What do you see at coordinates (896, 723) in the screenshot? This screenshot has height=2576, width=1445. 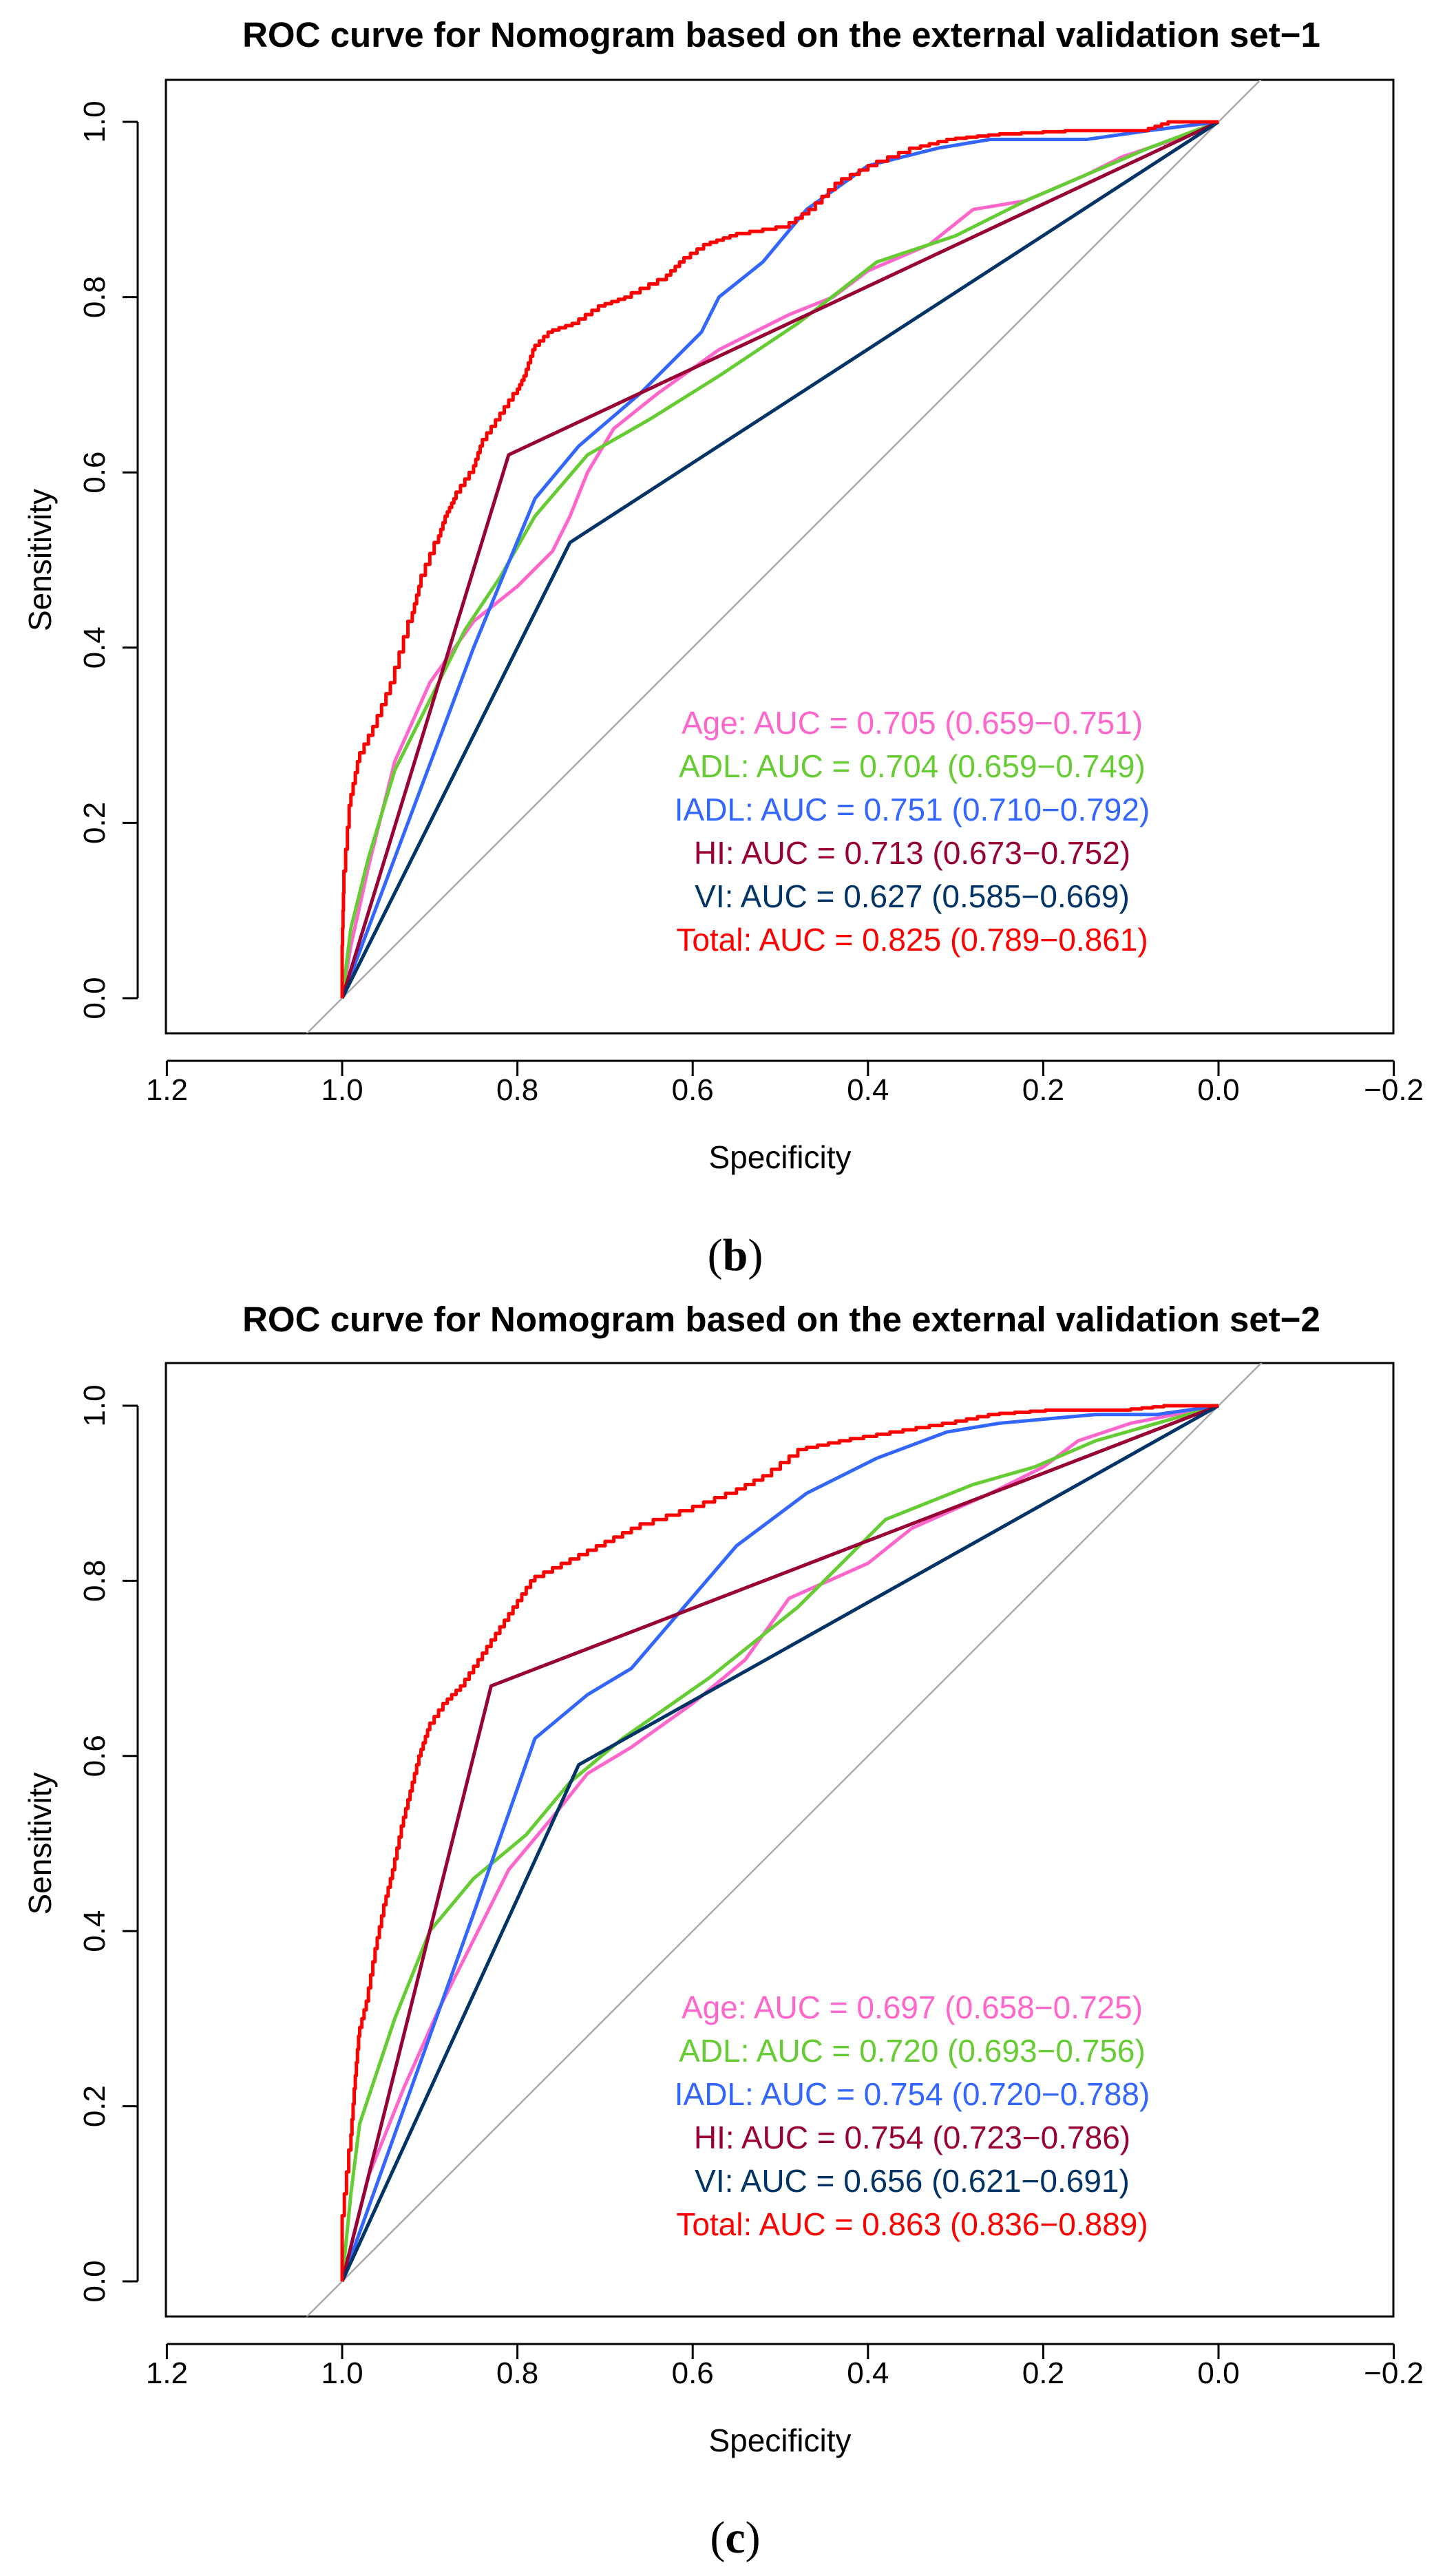 I see `legend-auc: 0.705` at bounding box center [896, 723].